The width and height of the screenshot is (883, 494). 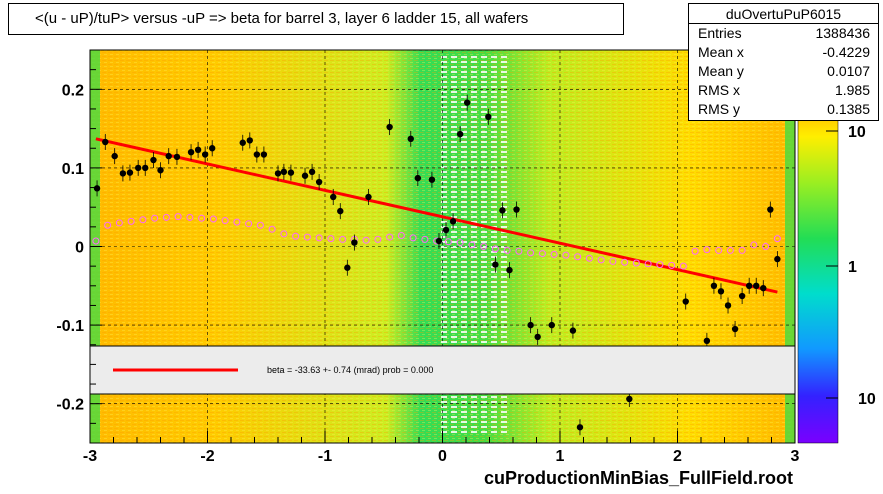 What do you see at coordinates (783, 109) in the screenshot?
I see `stats-row-rms-y: RMS y 0.1385` at bounding box center [783, 109].